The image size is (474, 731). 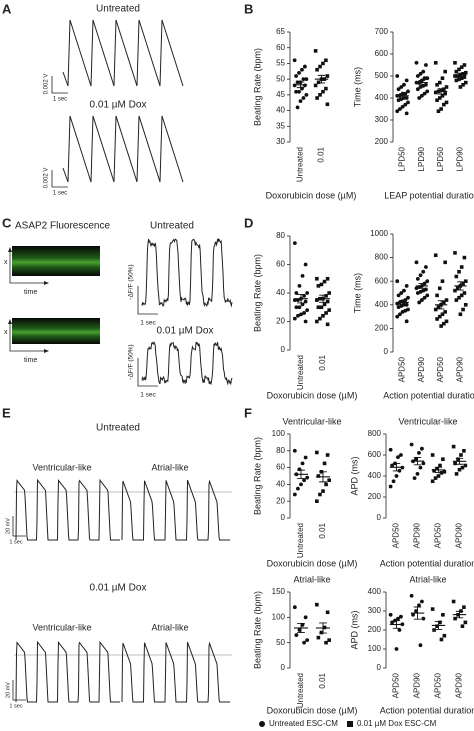 What do you see at coordinates (357, 87) in the screenshot?
I see `y-axis-label: Time (ms)` at bounding box center [357, 87].